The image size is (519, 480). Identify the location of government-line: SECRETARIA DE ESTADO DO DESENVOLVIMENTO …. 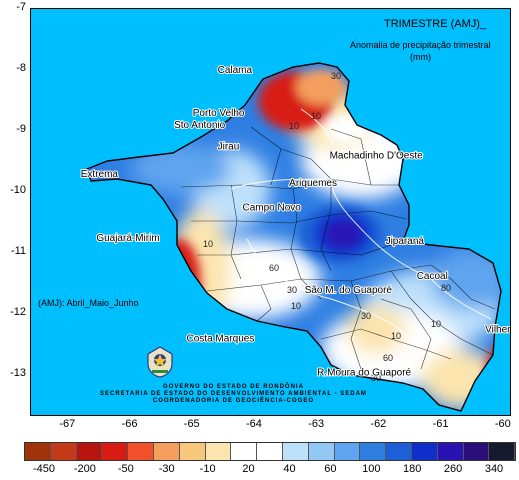
(233, 394).